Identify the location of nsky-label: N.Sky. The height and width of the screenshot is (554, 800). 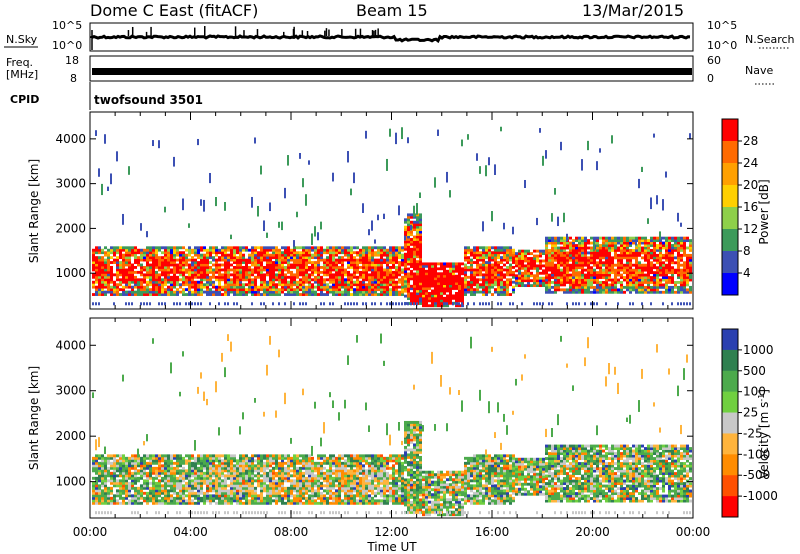
(22, 39).